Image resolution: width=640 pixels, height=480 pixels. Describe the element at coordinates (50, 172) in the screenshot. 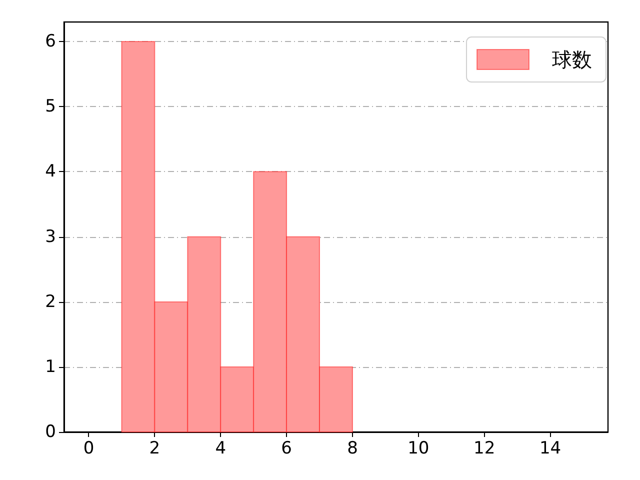

I see `y-tick-label: 4` at that location.